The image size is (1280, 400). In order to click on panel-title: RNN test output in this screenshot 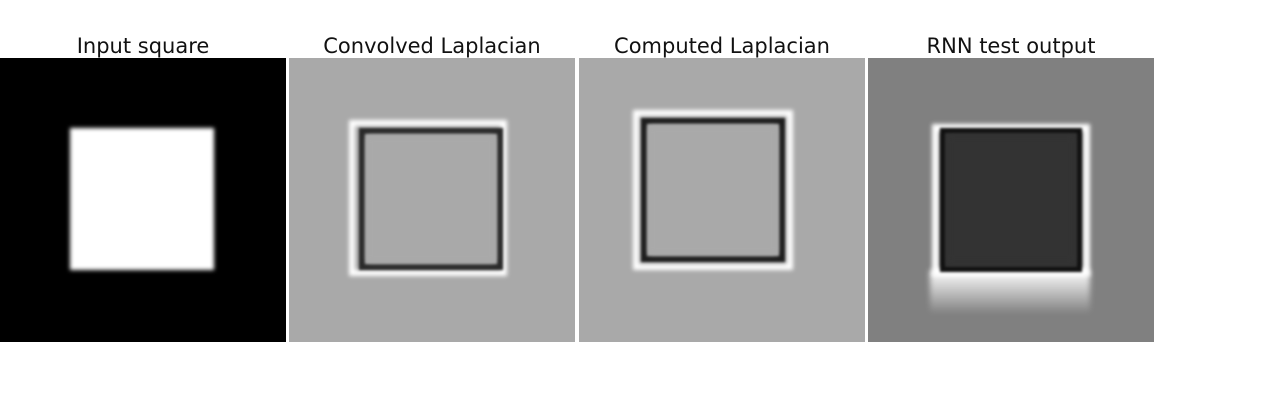, I will do `click(1011, 46)`.